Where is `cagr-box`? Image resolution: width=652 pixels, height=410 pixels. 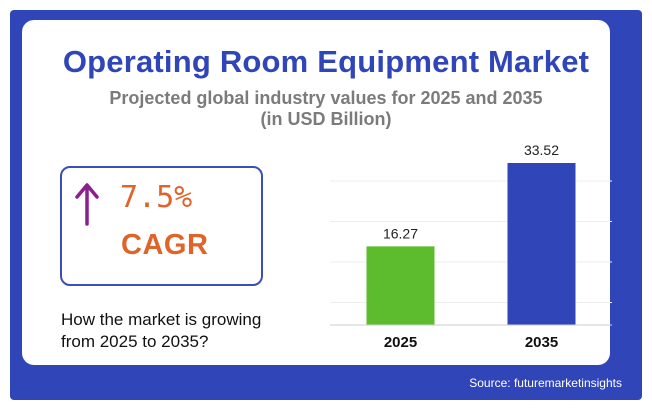
cagr-box is located at coordinates (161, 226).